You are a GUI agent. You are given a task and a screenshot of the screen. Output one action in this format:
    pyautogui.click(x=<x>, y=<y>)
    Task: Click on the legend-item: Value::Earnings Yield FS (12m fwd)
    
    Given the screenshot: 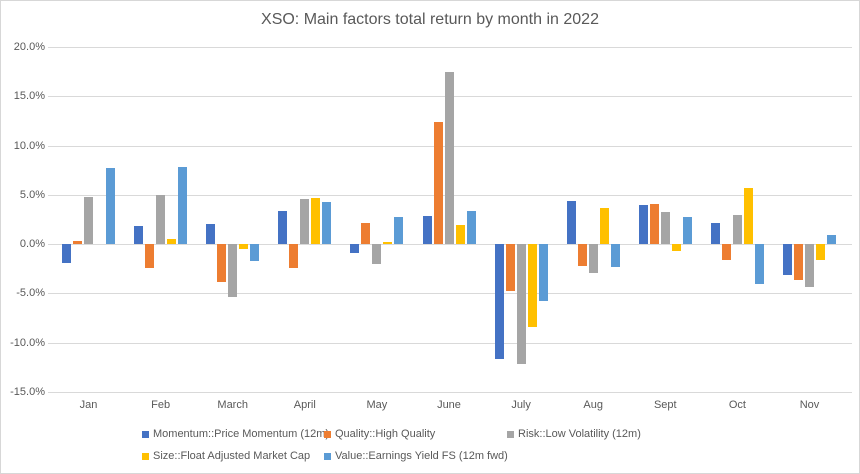 What is the action you would take?
    pyautogui.click(x=416, y=456)
    